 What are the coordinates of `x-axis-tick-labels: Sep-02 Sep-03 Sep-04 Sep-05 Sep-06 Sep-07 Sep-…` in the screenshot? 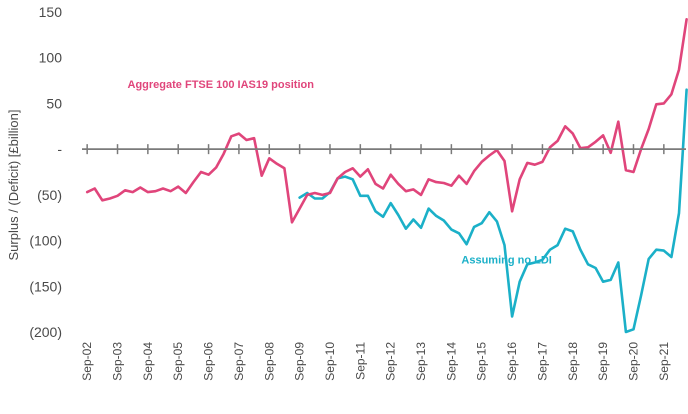 It's located at (375, 361).